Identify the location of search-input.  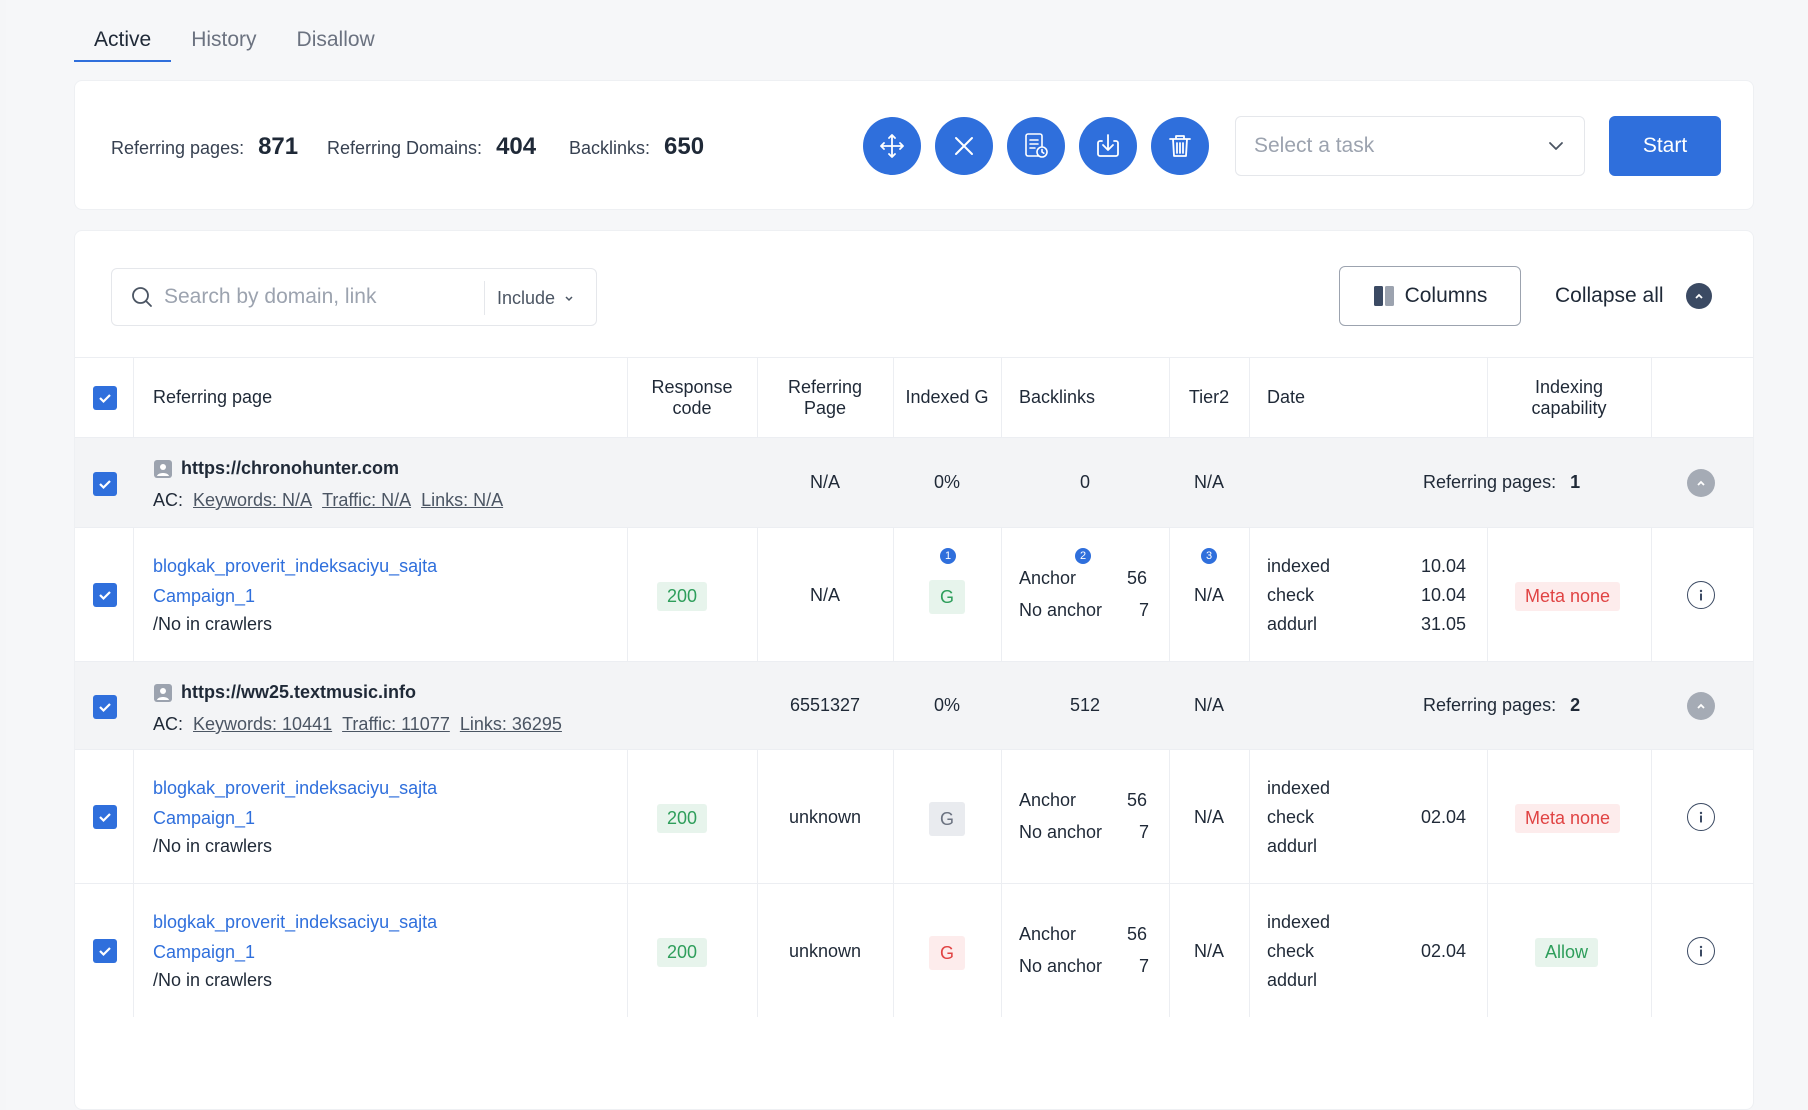
(314, 297).